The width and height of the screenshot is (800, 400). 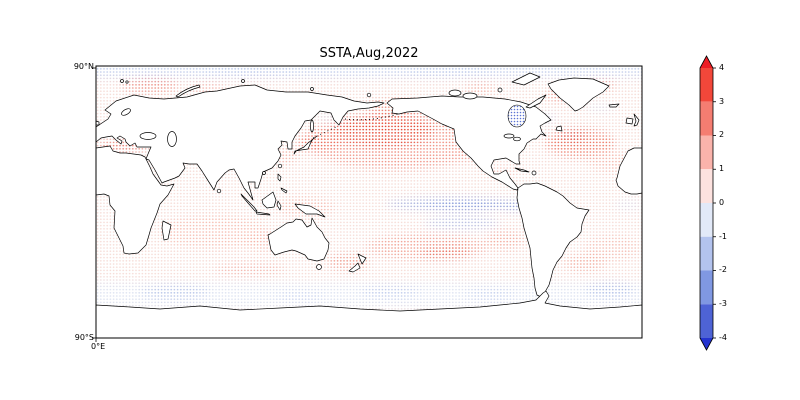 I want to click on island-wrangel, so click(x=369, y=95).